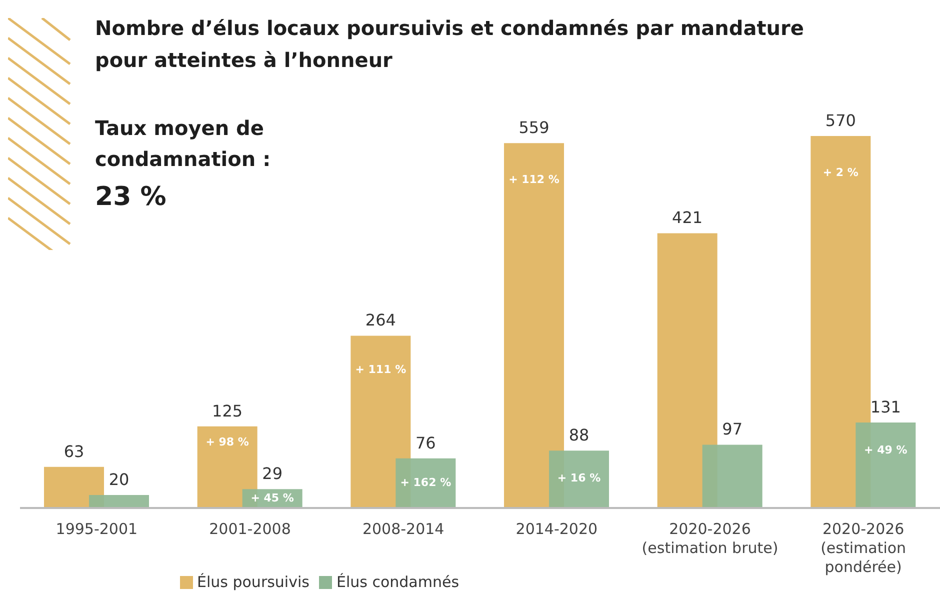  I want to click on annotation: + 49 %, so click(886, 450).